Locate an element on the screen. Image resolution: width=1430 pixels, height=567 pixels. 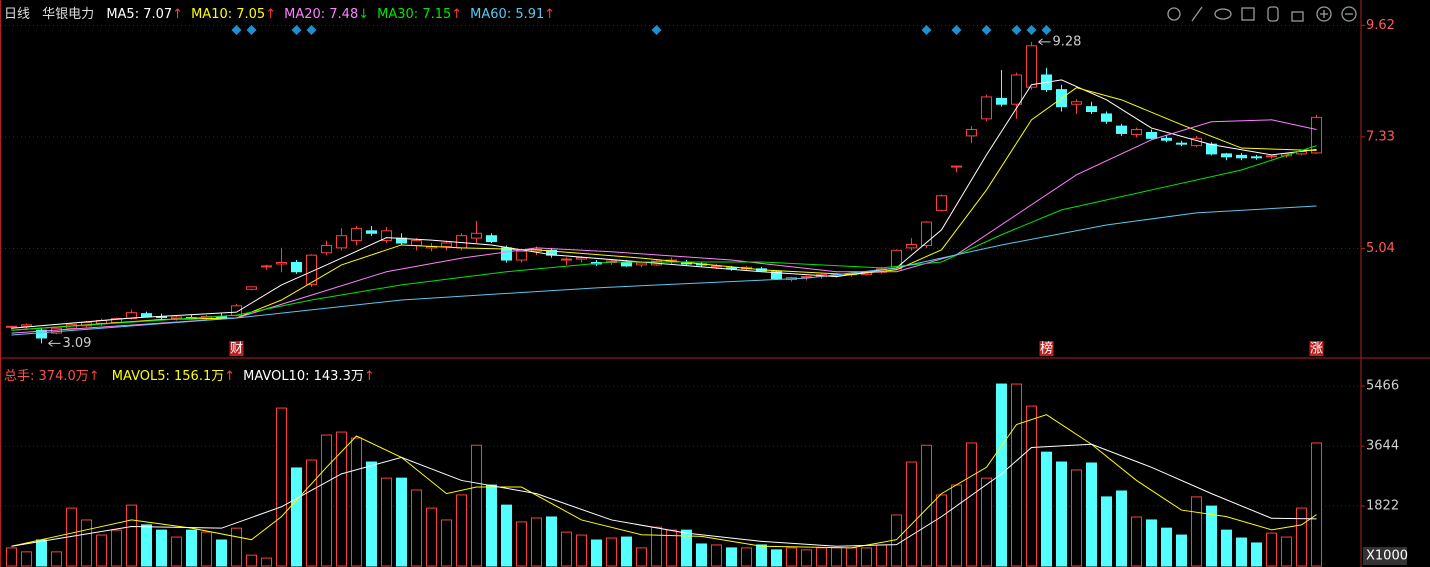
legend-value: 143.3万 is located at coordinates (338, 376).